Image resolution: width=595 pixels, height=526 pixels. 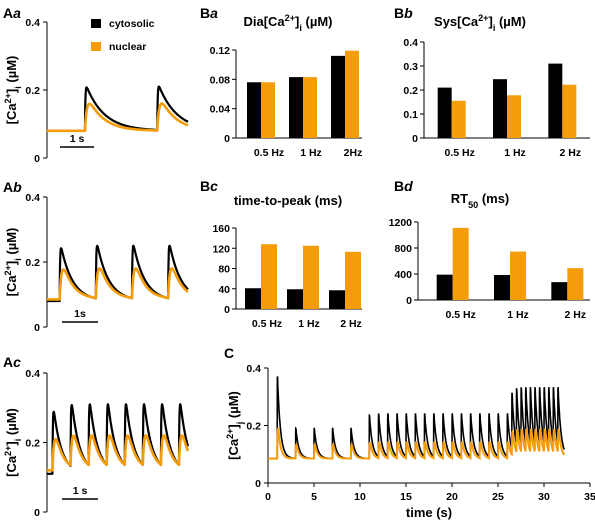 What do you see at coordinates (317, 21) in the screenshot?
I see `chart-title-part: (µM)` at bounding box center [317, 21].